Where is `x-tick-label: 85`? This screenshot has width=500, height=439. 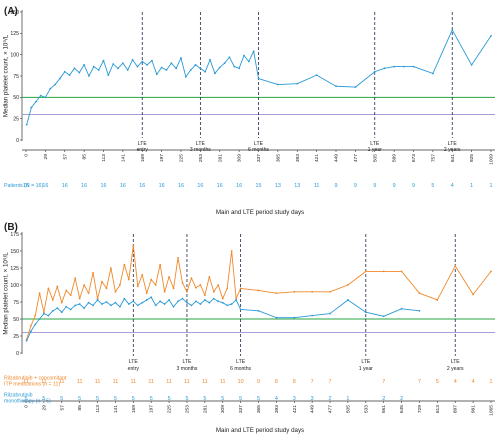
x-tick-label: 85 is located at coordinates (85, 157).